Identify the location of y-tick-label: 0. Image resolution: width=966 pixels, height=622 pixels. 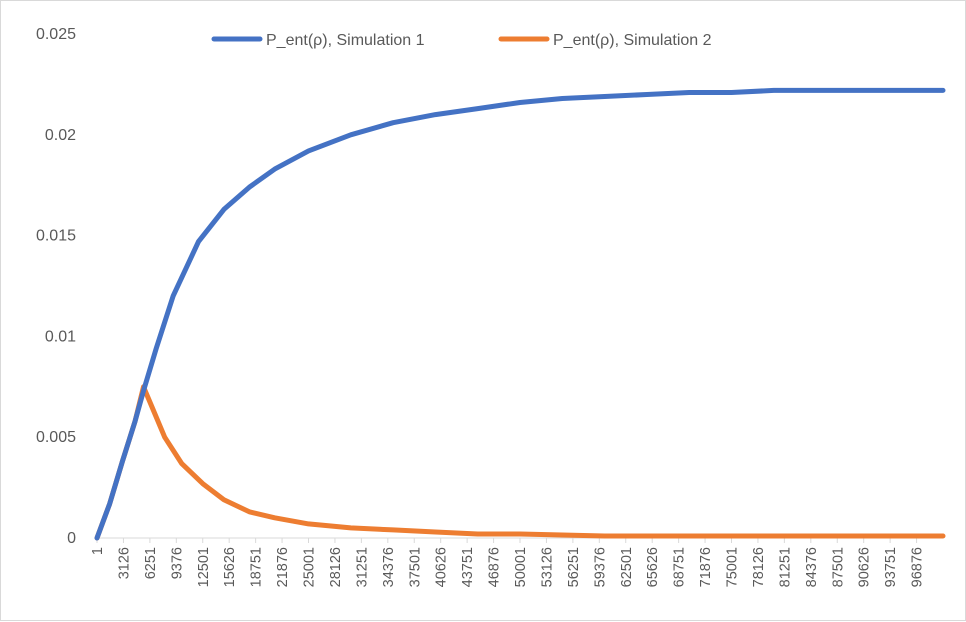
(71, 538).